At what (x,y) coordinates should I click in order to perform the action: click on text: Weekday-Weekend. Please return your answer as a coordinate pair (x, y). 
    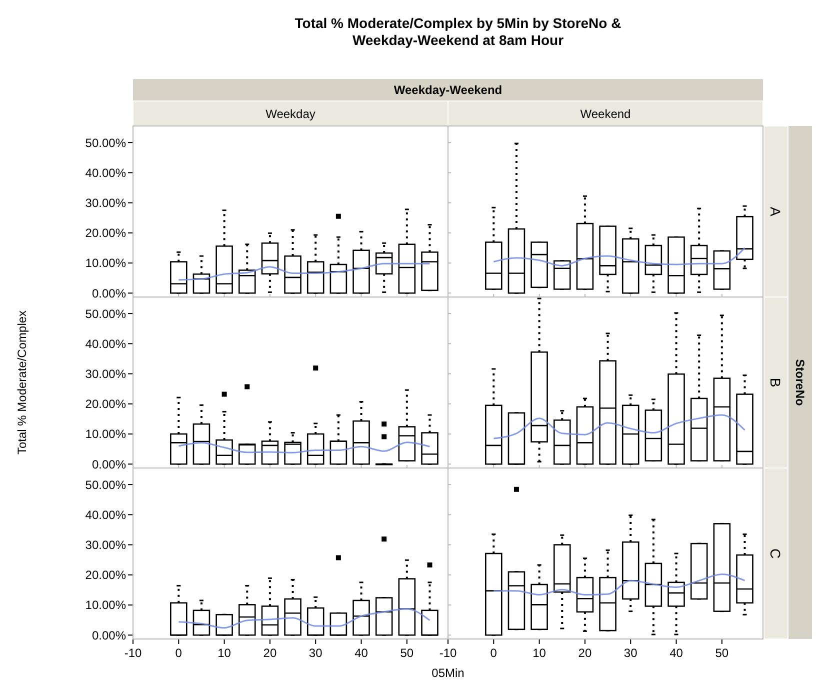
    Looking at the image, I should click on (448, 90).